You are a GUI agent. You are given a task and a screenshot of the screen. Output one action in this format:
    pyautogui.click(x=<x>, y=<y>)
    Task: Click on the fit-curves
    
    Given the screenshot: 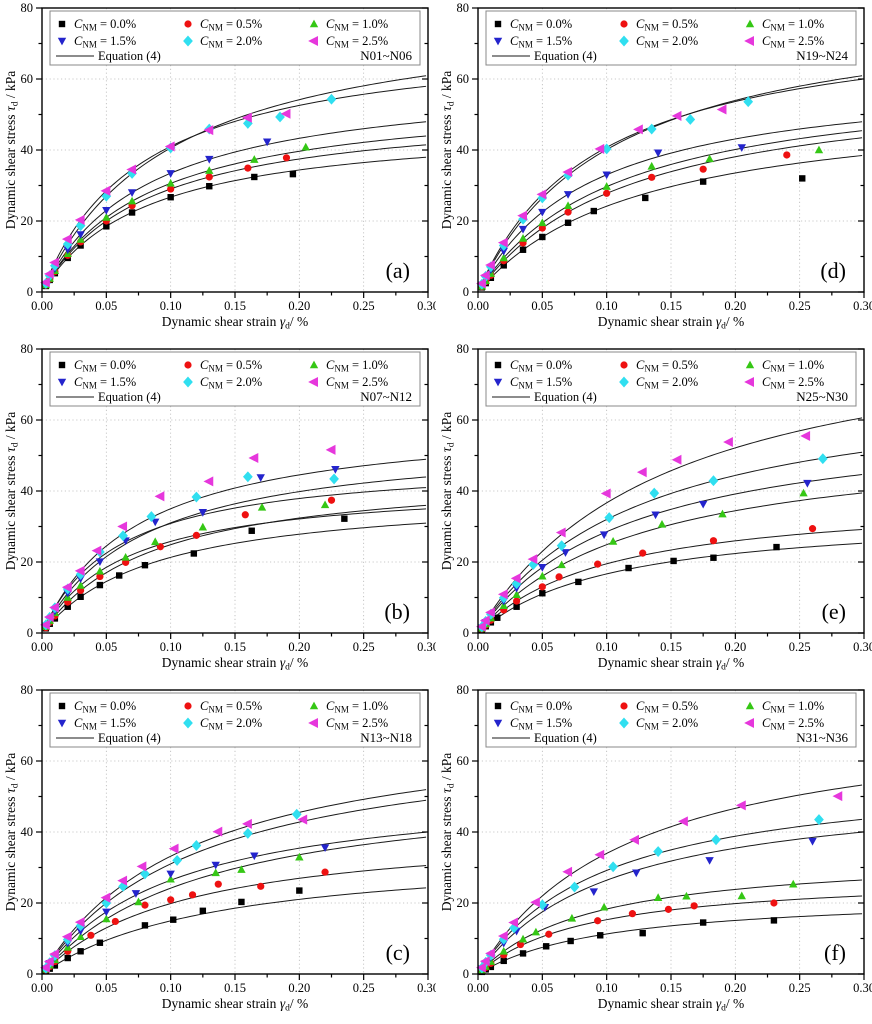 What is the action you would take?
    pyautogui.click(x=235, y=182)
    